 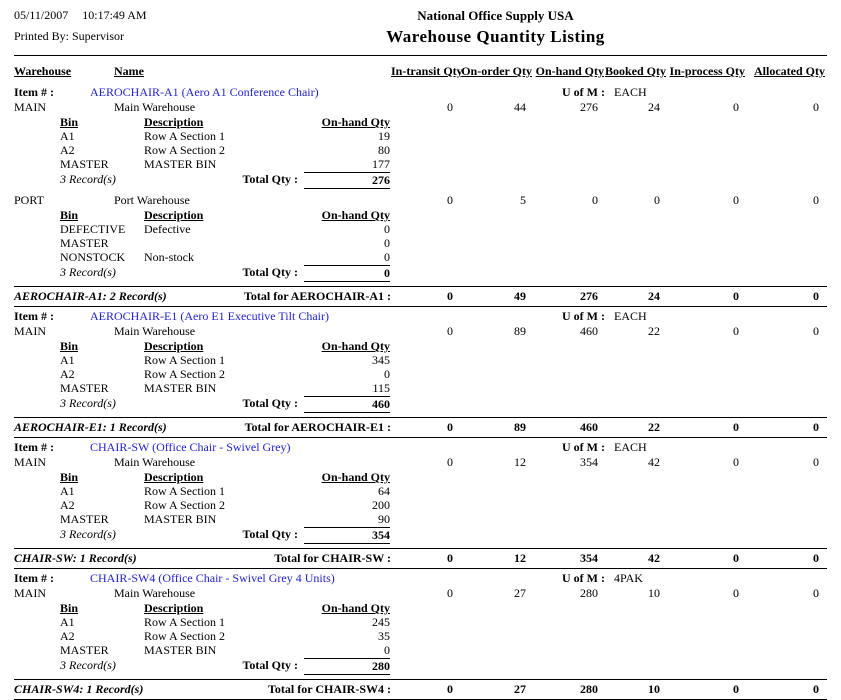 I want to click on item-name-link: CHAIR-SW (Office Chair - Swivel Grey), so click(x=190, y=447).